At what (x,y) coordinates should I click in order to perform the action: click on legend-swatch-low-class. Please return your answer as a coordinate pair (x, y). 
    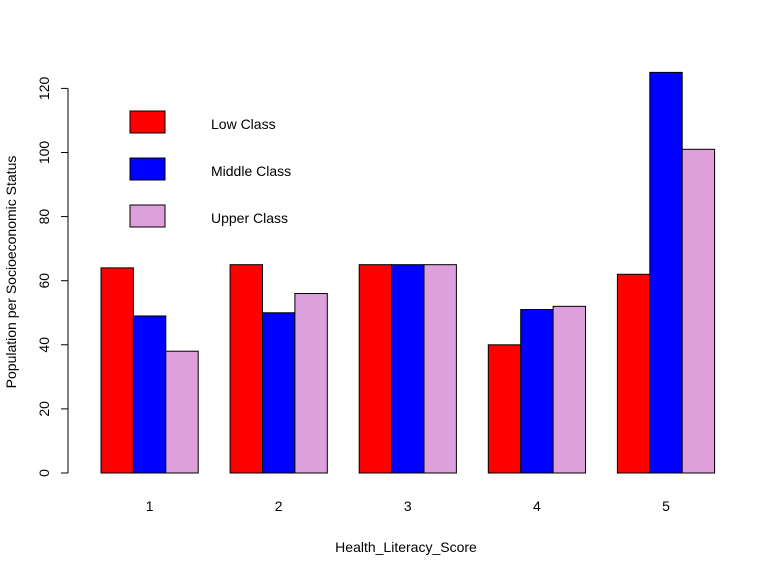
    Looking at the image, I should click on (147, 122).